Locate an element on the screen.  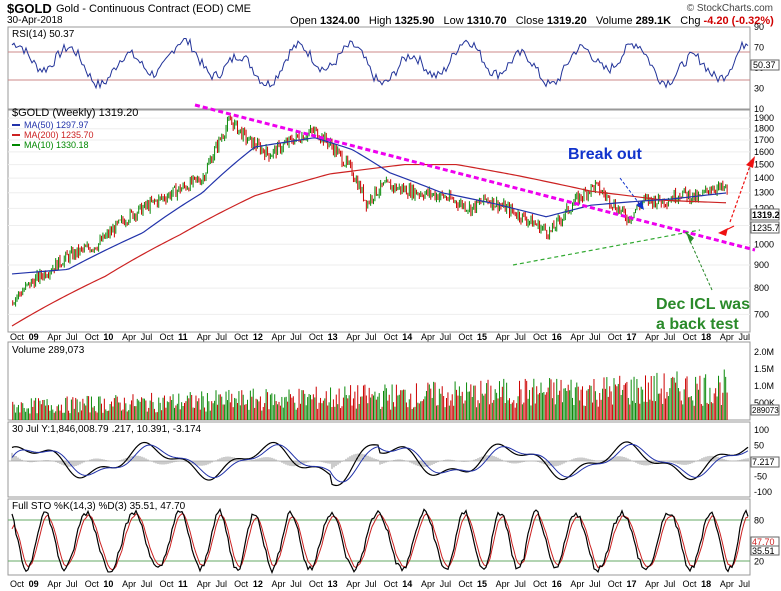
date: 30-Apr-2018 is located at coordinates (35, 20).